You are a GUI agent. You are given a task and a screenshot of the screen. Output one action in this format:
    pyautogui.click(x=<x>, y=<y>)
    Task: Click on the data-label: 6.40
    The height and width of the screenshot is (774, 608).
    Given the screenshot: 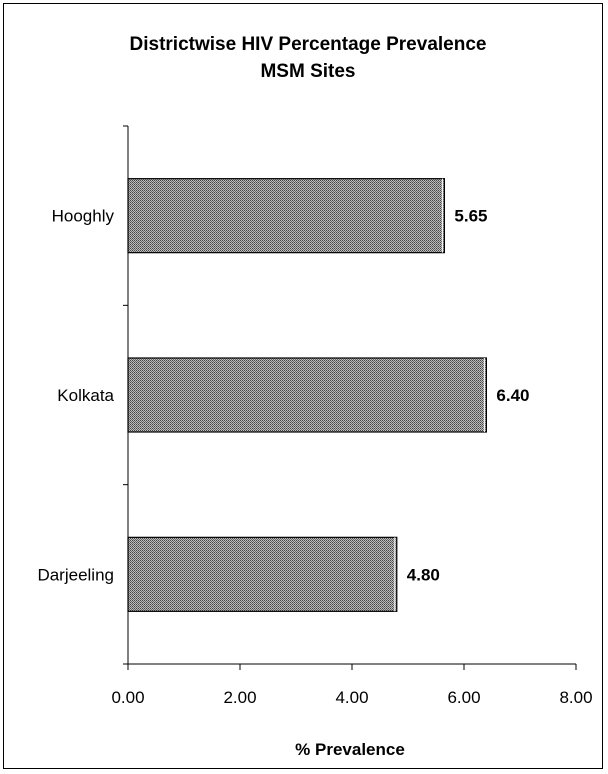 What is the action you would take?
    pyautogui.click(x=512, y=395)
    